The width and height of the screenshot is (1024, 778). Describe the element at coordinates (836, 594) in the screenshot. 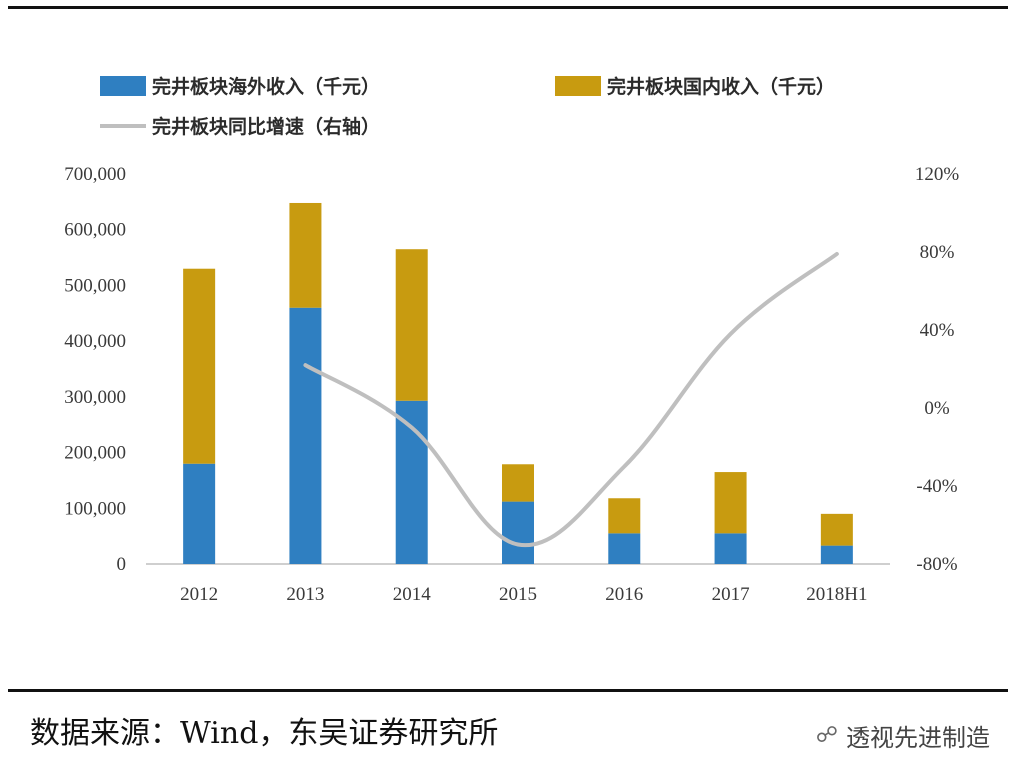

I see `x-tick-label: 2018H1` at that location.